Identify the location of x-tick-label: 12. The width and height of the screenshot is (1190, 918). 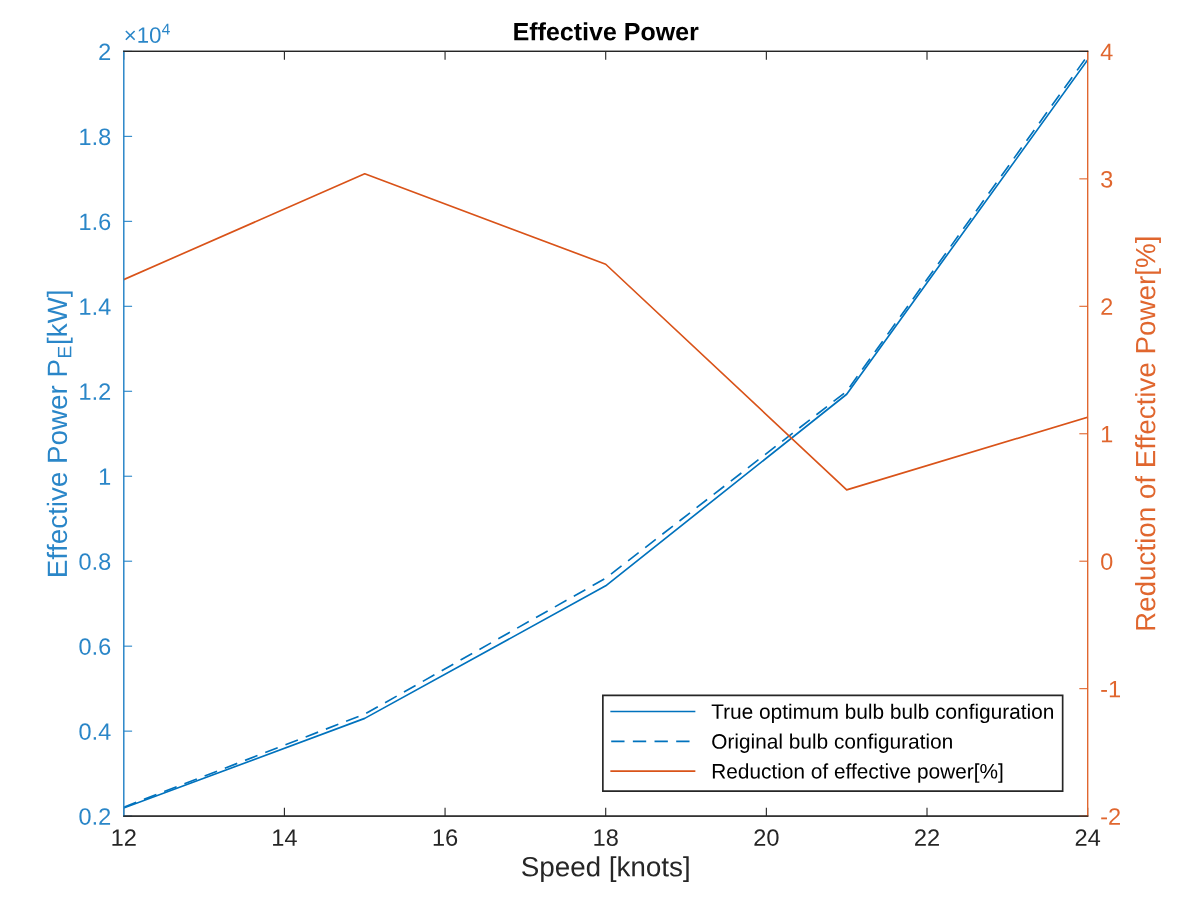
(124, 837).